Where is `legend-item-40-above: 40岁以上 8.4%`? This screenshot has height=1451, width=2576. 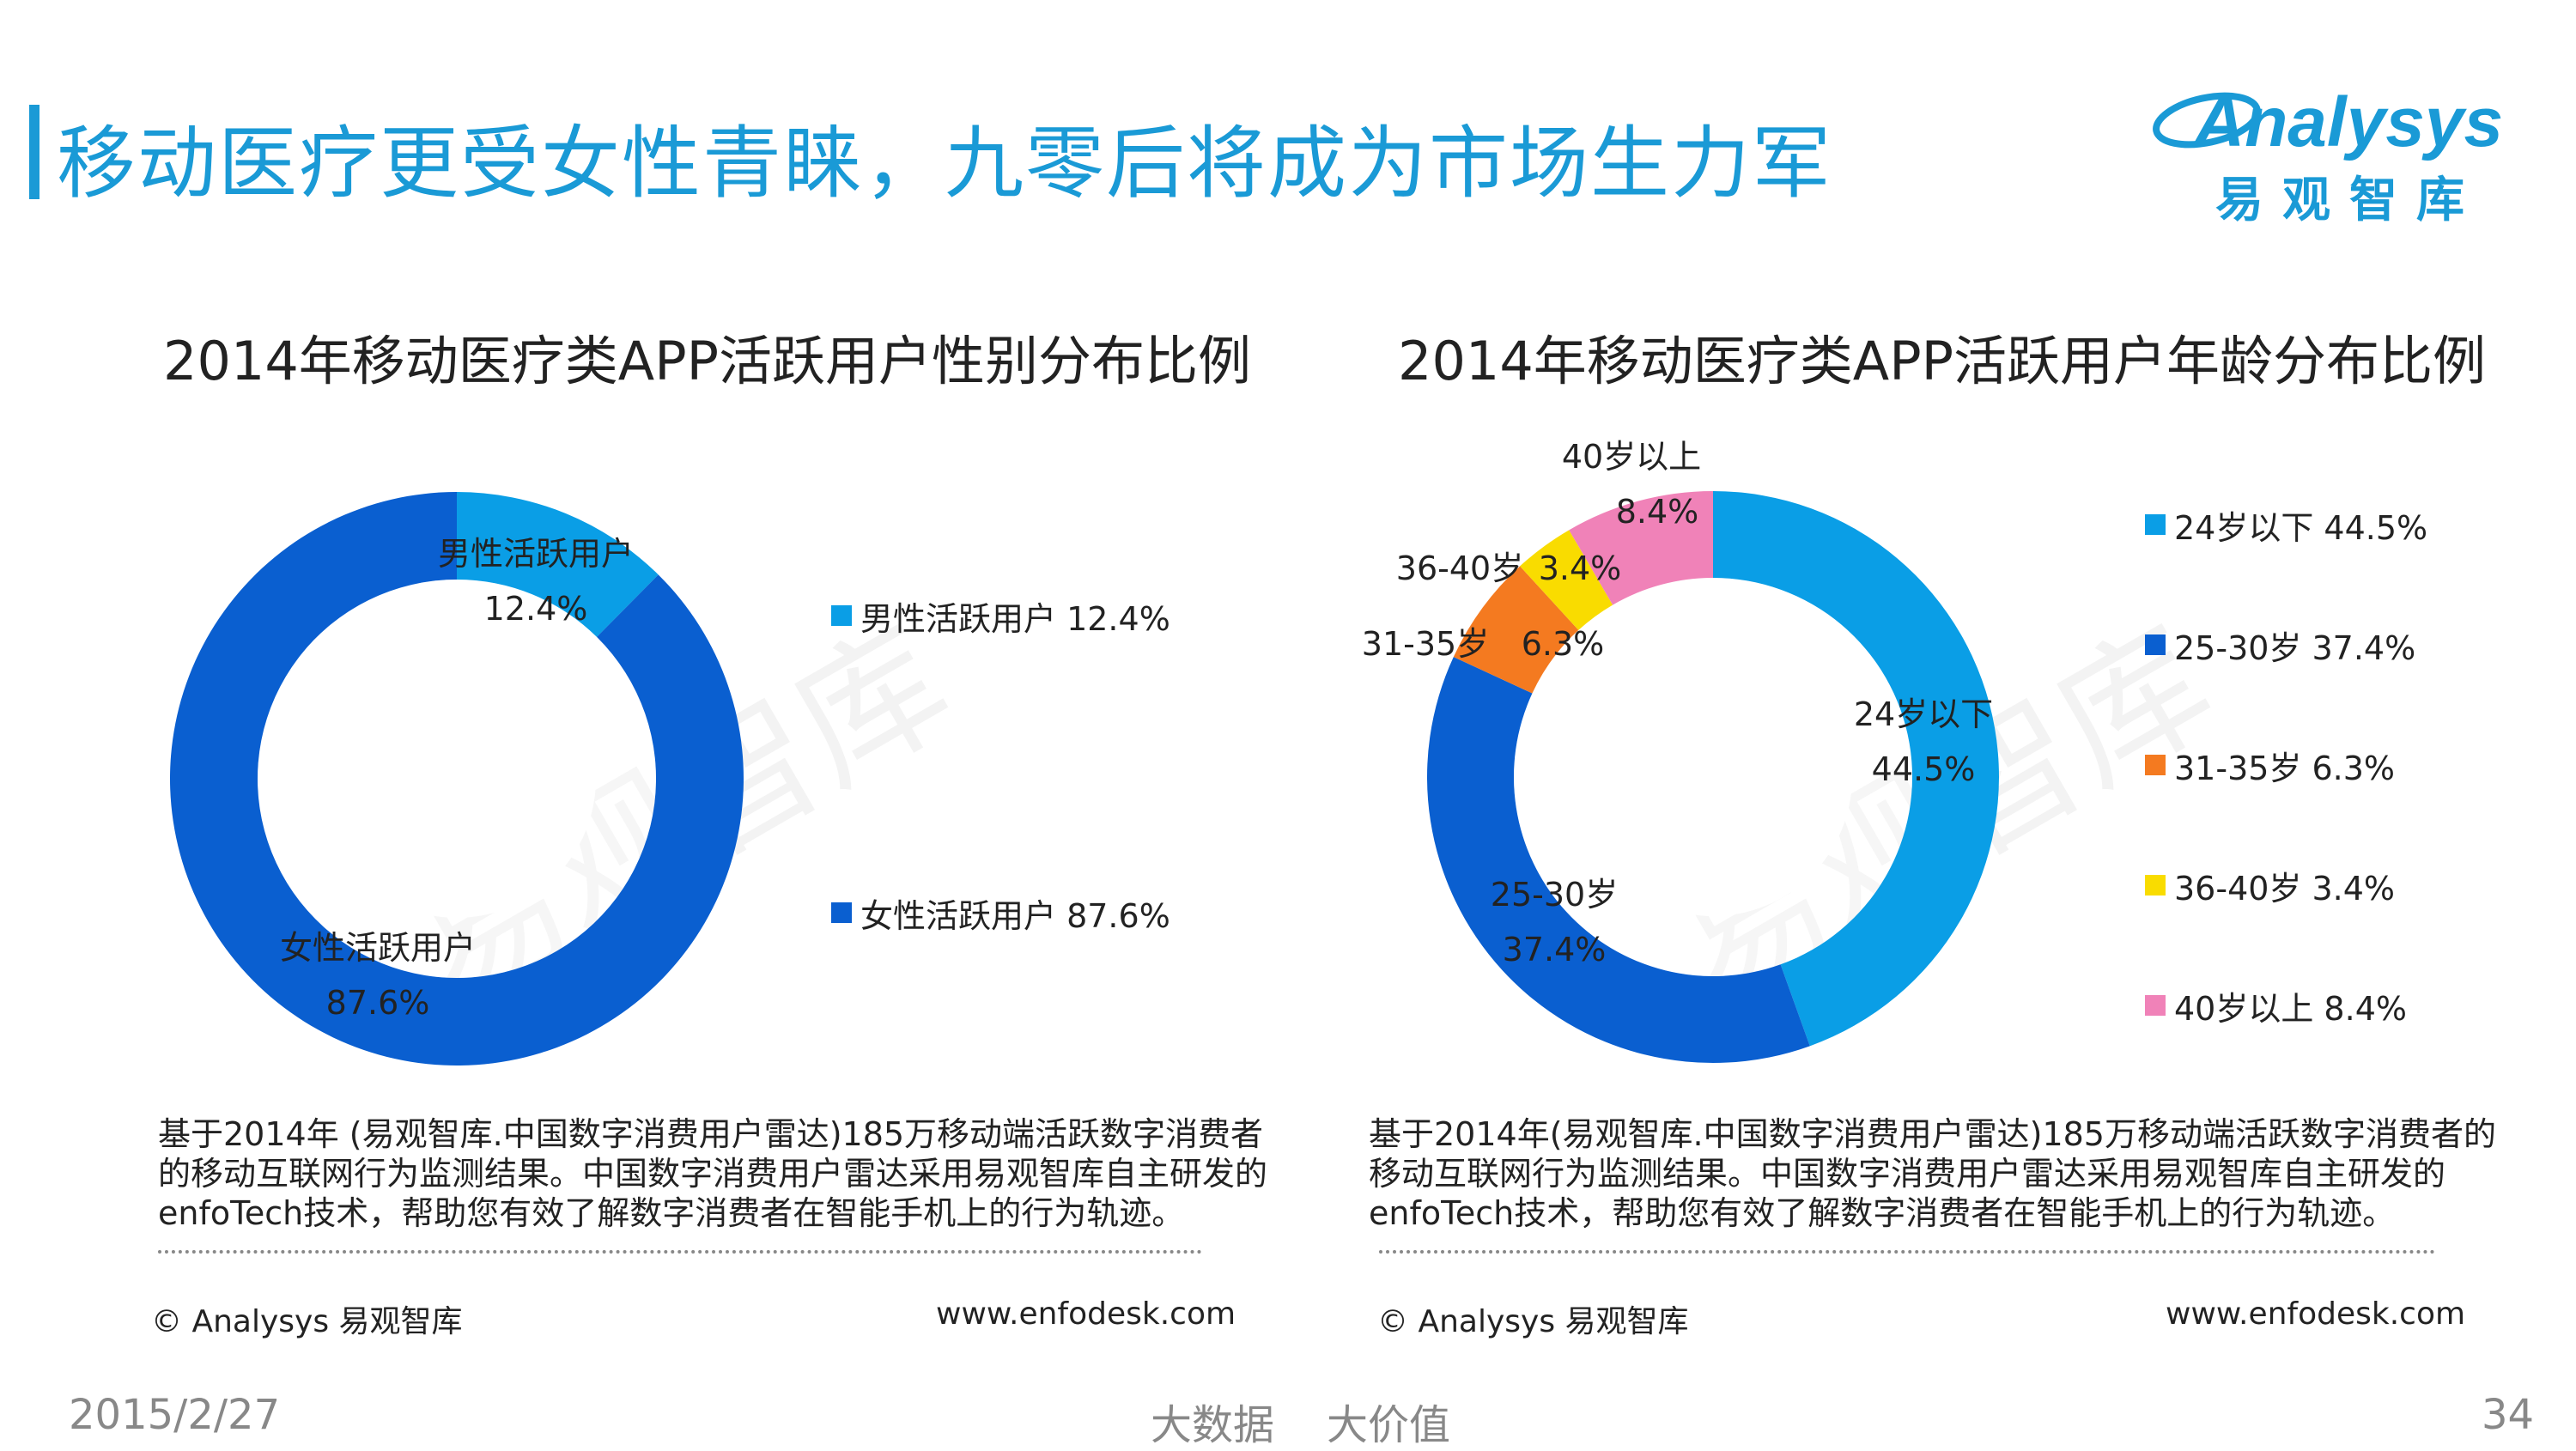 legend-item-40-above: 40岁以上 8.4% is located at coordinates (2286, 1006).